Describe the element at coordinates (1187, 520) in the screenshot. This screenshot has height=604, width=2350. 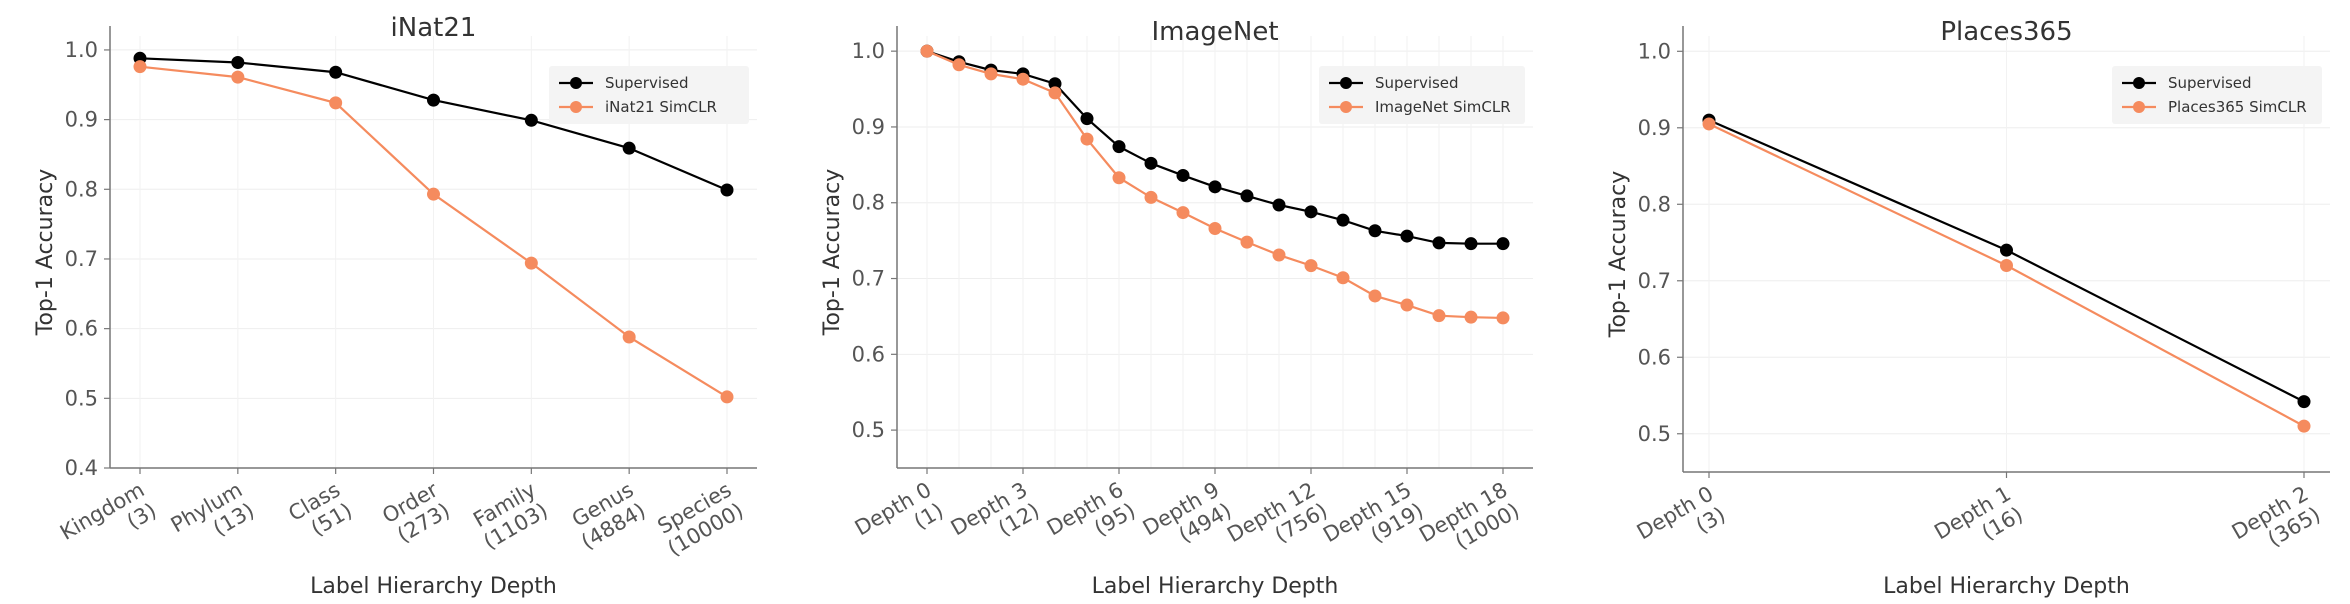
I see `x-tick-label: Depth 9(494)` at that location.